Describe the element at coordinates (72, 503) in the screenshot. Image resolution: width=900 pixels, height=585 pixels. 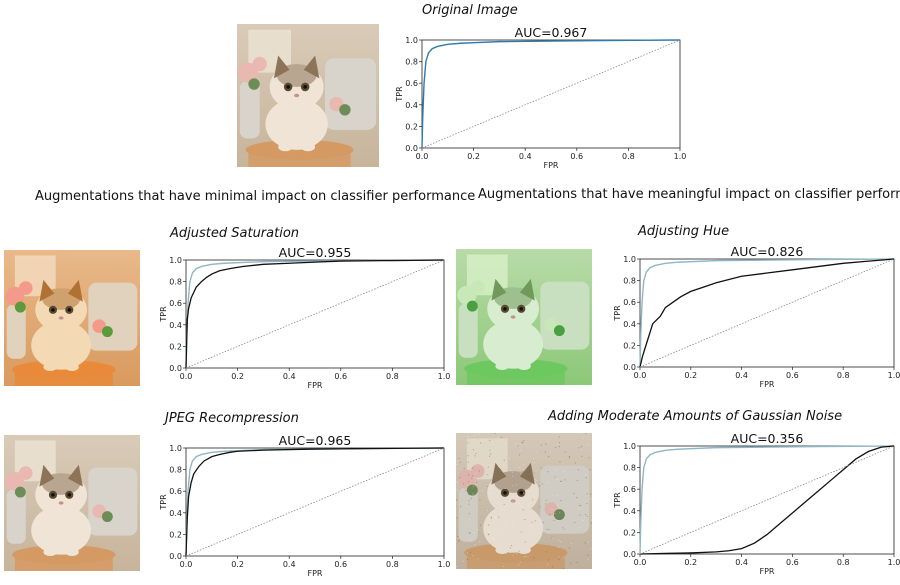
I see `cat-photo-jpeg` at that location.